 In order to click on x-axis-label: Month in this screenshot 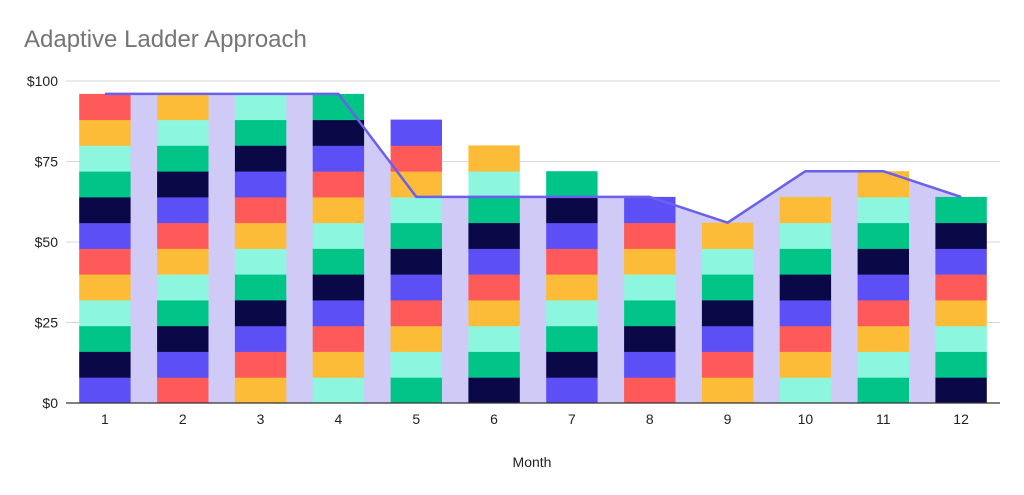, I will do `click(532, 462)`.